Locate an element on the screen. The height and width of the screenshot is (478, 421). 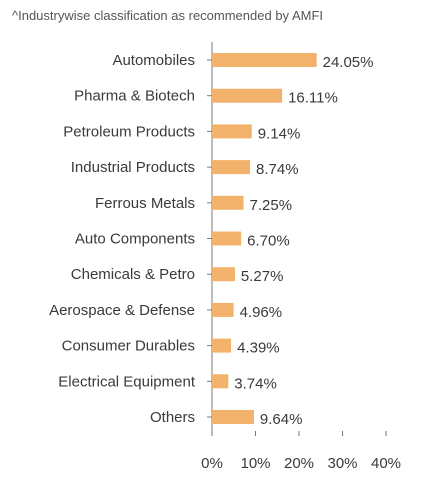
value-label: 7.25% is located at coordinates (271, 205).